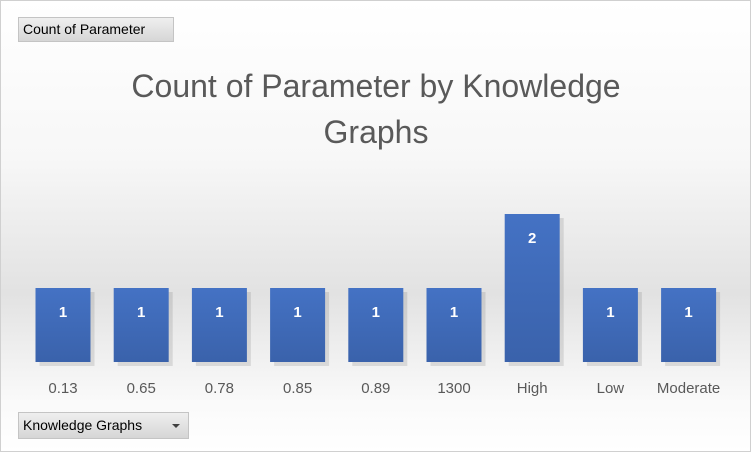 This screenshot has width=751, height=452. I want to click on value-field-button: Count of Parameter, so click(96, 29).